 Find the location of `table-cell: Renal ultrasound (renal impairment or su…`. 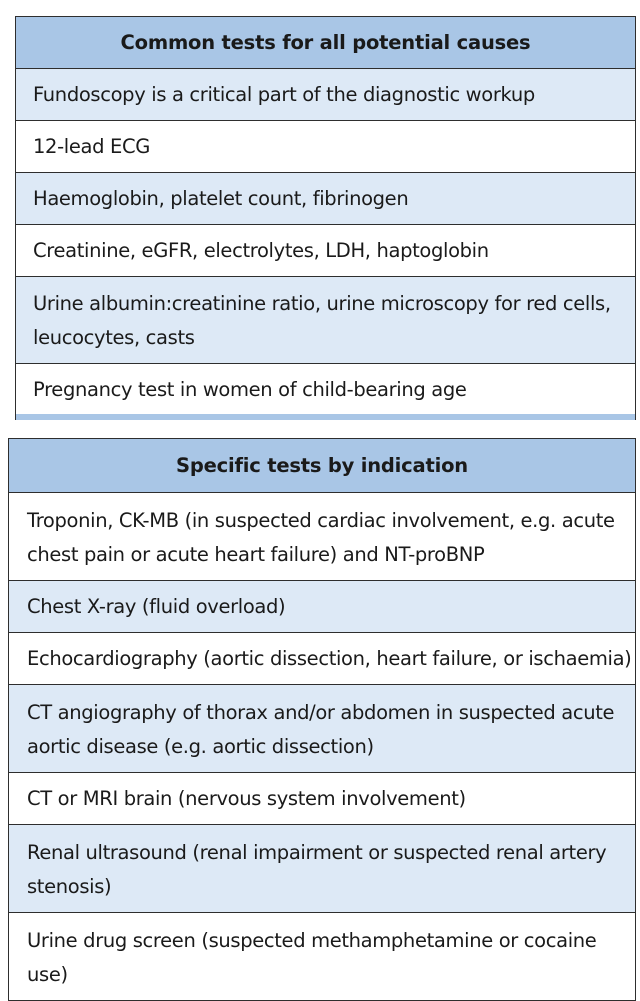

table-cell: Renal ultrasound (renal impairment or su… is located at coordinates (322, 868).